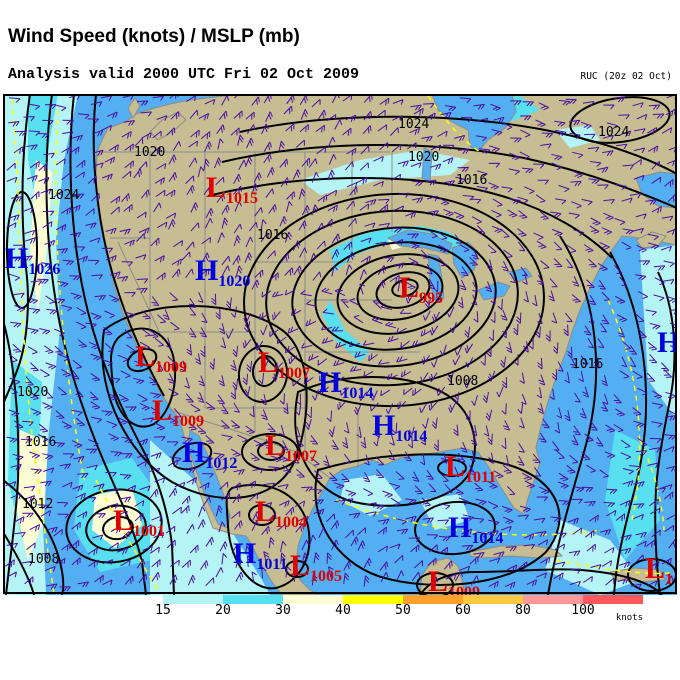  I want to click on contour-label: 1012, so click(37, 504).